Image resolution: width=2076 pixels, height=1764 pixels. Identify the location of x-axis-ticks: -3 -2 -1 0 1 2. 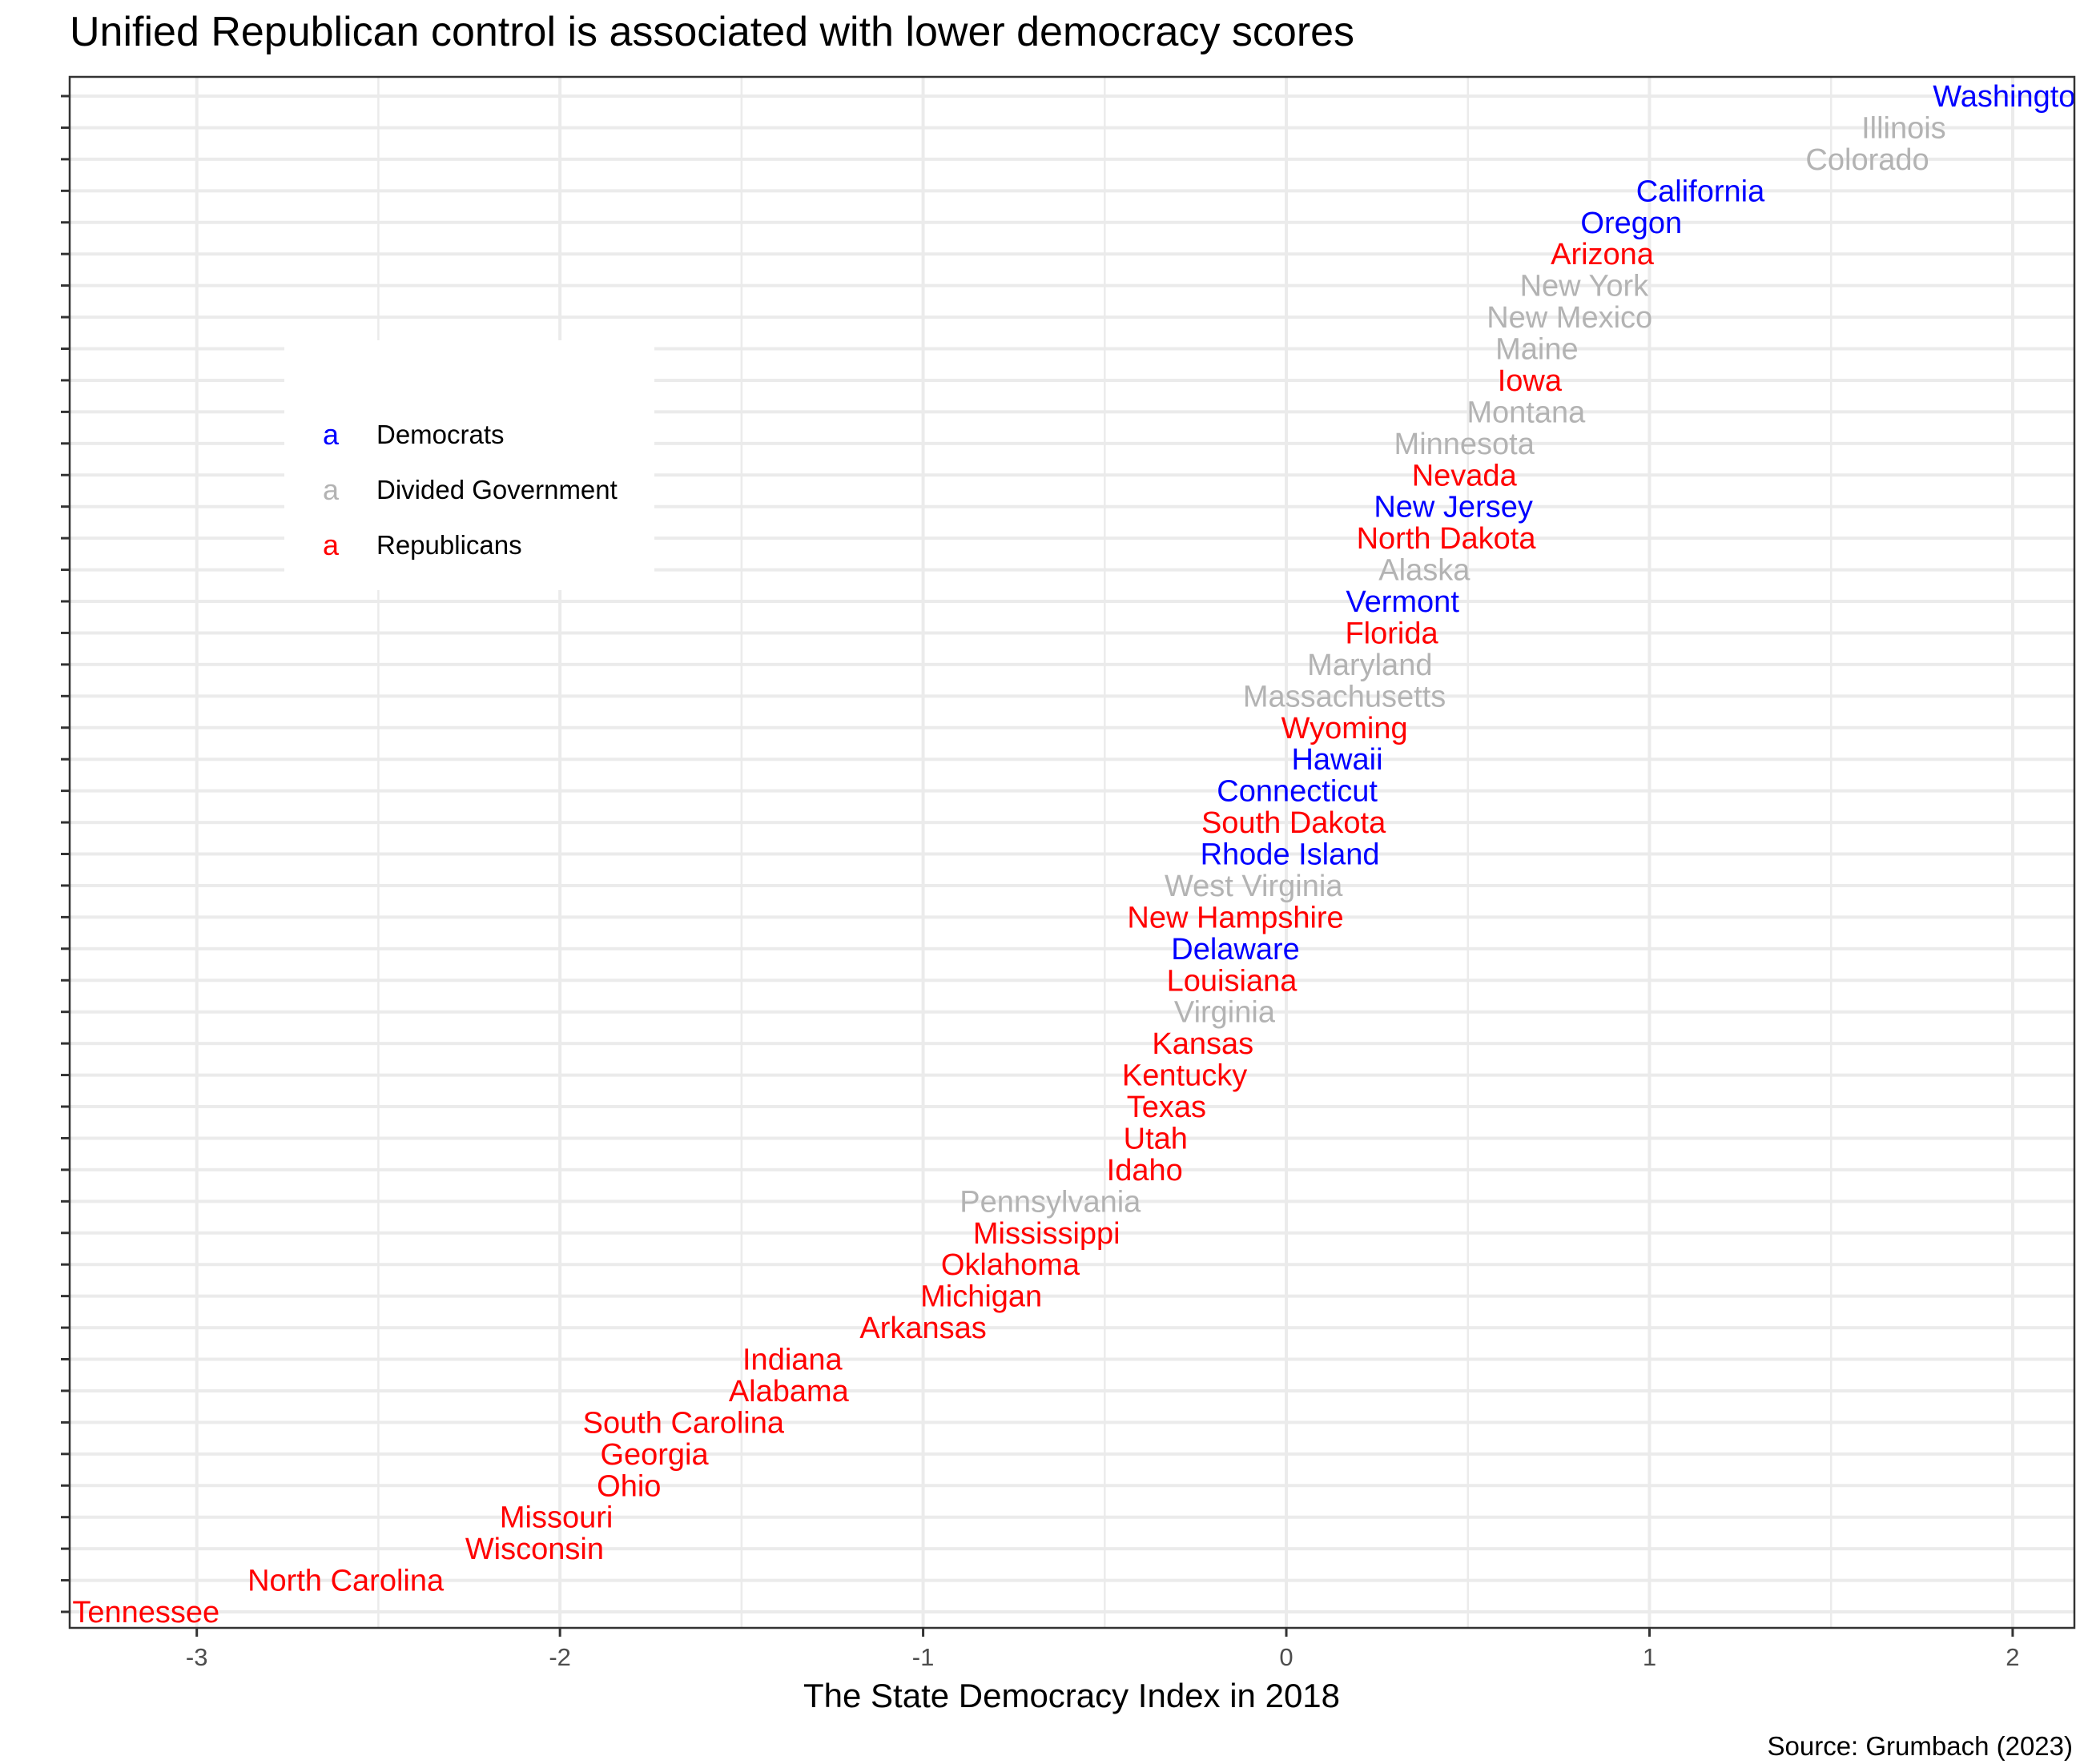
(1103, 1649).